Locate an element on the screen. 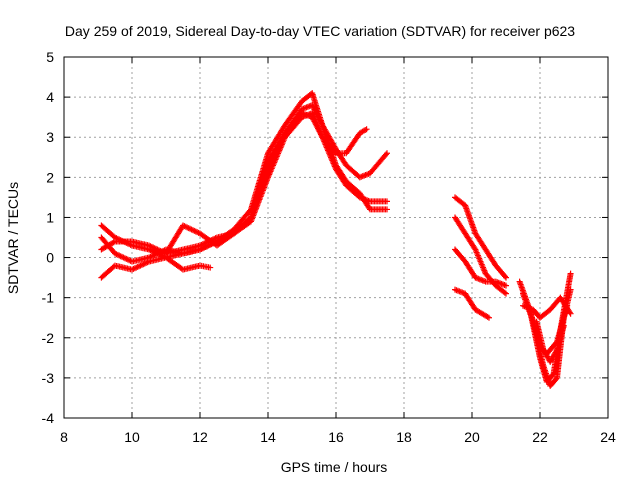 This screenshot has width=640, height=480. y-tick-label: 4 is located at coordinates (50, 97).